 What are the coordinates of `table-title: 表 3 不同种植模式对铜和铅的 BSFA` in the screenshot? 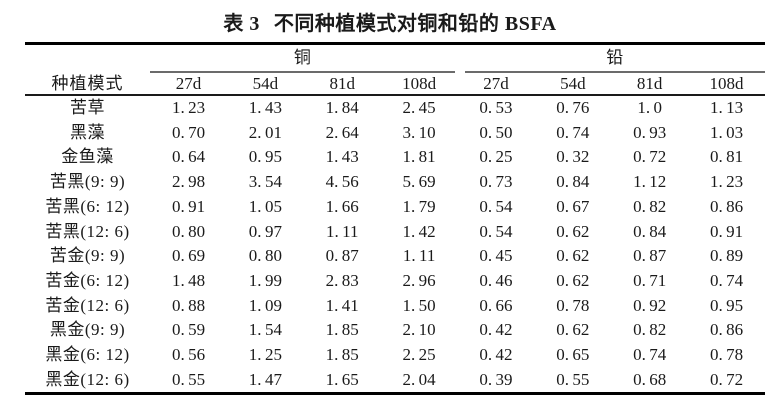 It's located at (390, 21).